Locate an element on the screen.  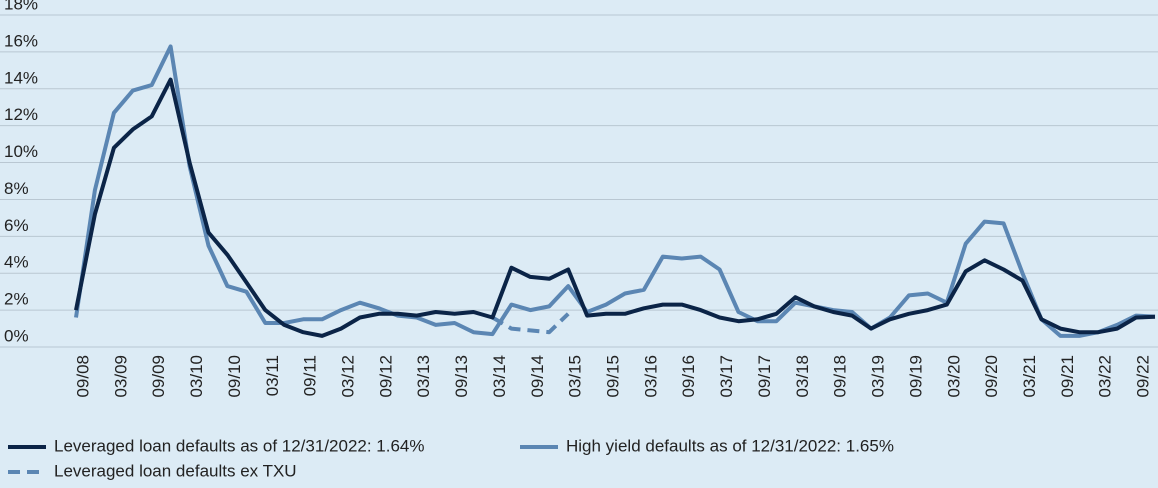
x-tick-label: 03/15 is located at coordinates (575, 376).